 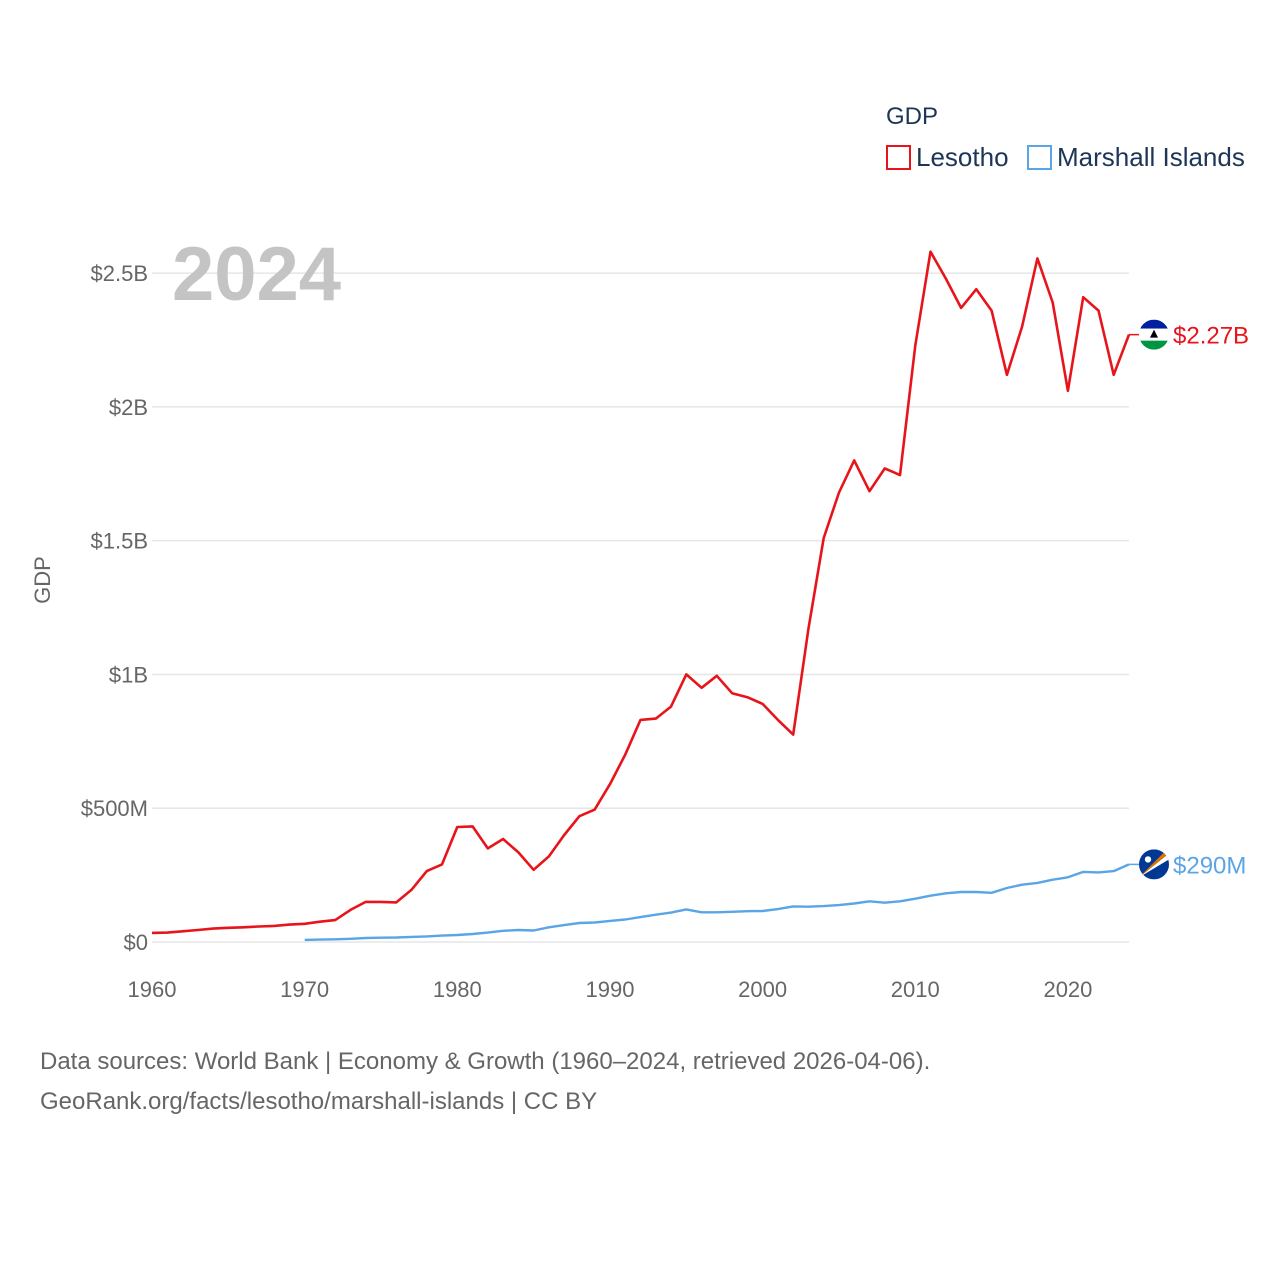 I want to click on series-end-markers: $2.27B $290M, so click(x=1189, y=599).